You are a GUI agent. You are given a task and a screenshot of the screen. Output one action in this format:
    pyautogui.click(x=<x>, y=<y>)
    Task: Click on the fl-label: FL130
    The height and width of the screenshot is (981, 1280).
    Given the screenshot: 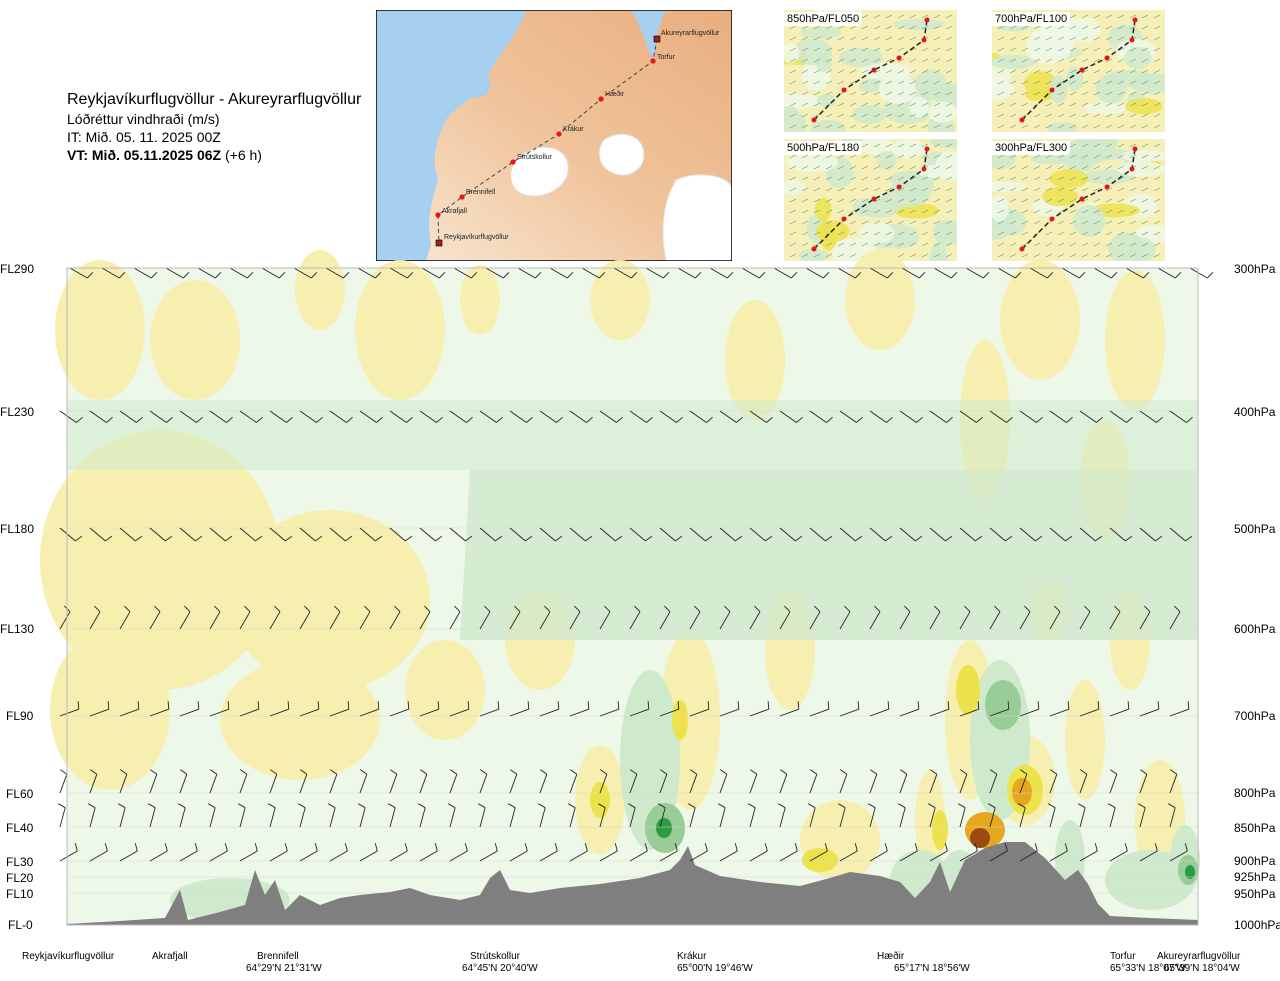 What is the action you would take?
    pyautogui.click(x=17, y=629)
    